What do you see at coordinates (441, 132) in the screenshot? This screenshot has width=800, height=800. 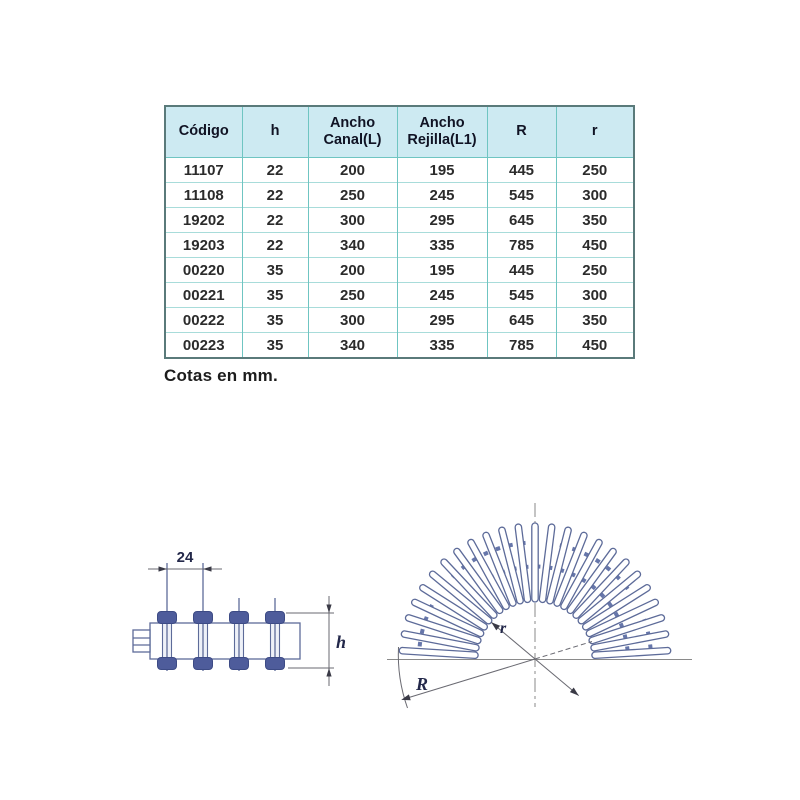 I see `column-header: Ancho Rejilla(L1)` at bounding box center [441, 132].